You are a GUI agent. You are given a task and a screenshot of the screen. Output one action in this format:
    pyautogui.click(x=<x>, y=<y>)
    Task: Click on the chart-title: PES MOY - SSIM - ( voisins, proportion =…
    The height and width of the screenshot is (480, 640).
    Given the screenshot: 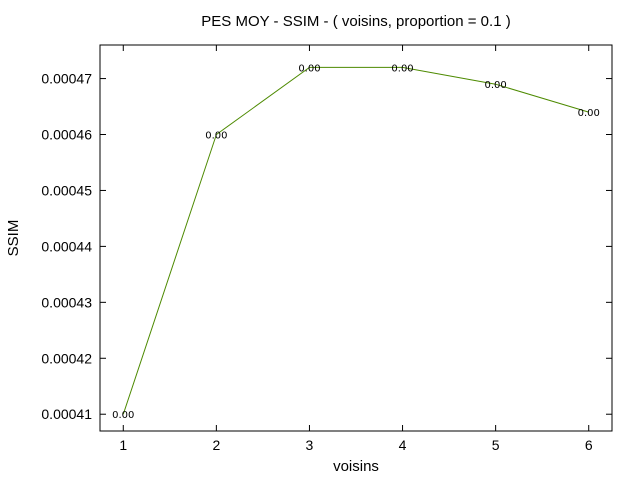 What is the action you would take?
    pyautogui.click(x=355, y=21)
    